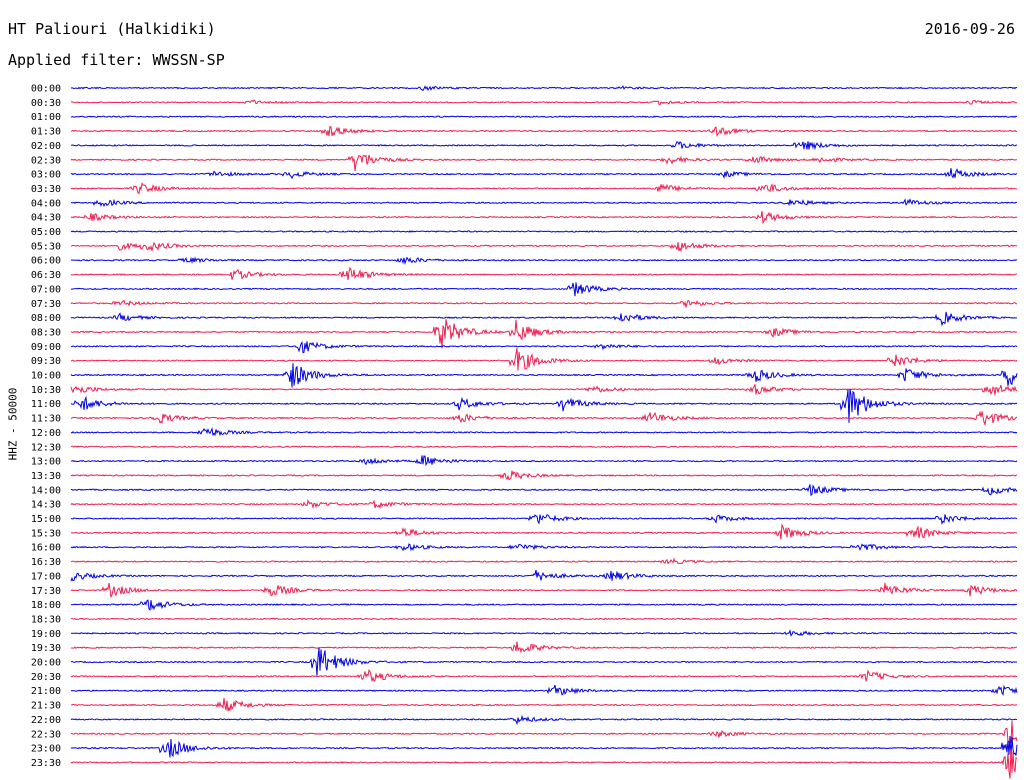 Image resolution: width=1024 pixels, height=780 pixels. Describe the element at coordinates (46, 318) in the screenshot. I see `row-time-label: 08:00` at that location.